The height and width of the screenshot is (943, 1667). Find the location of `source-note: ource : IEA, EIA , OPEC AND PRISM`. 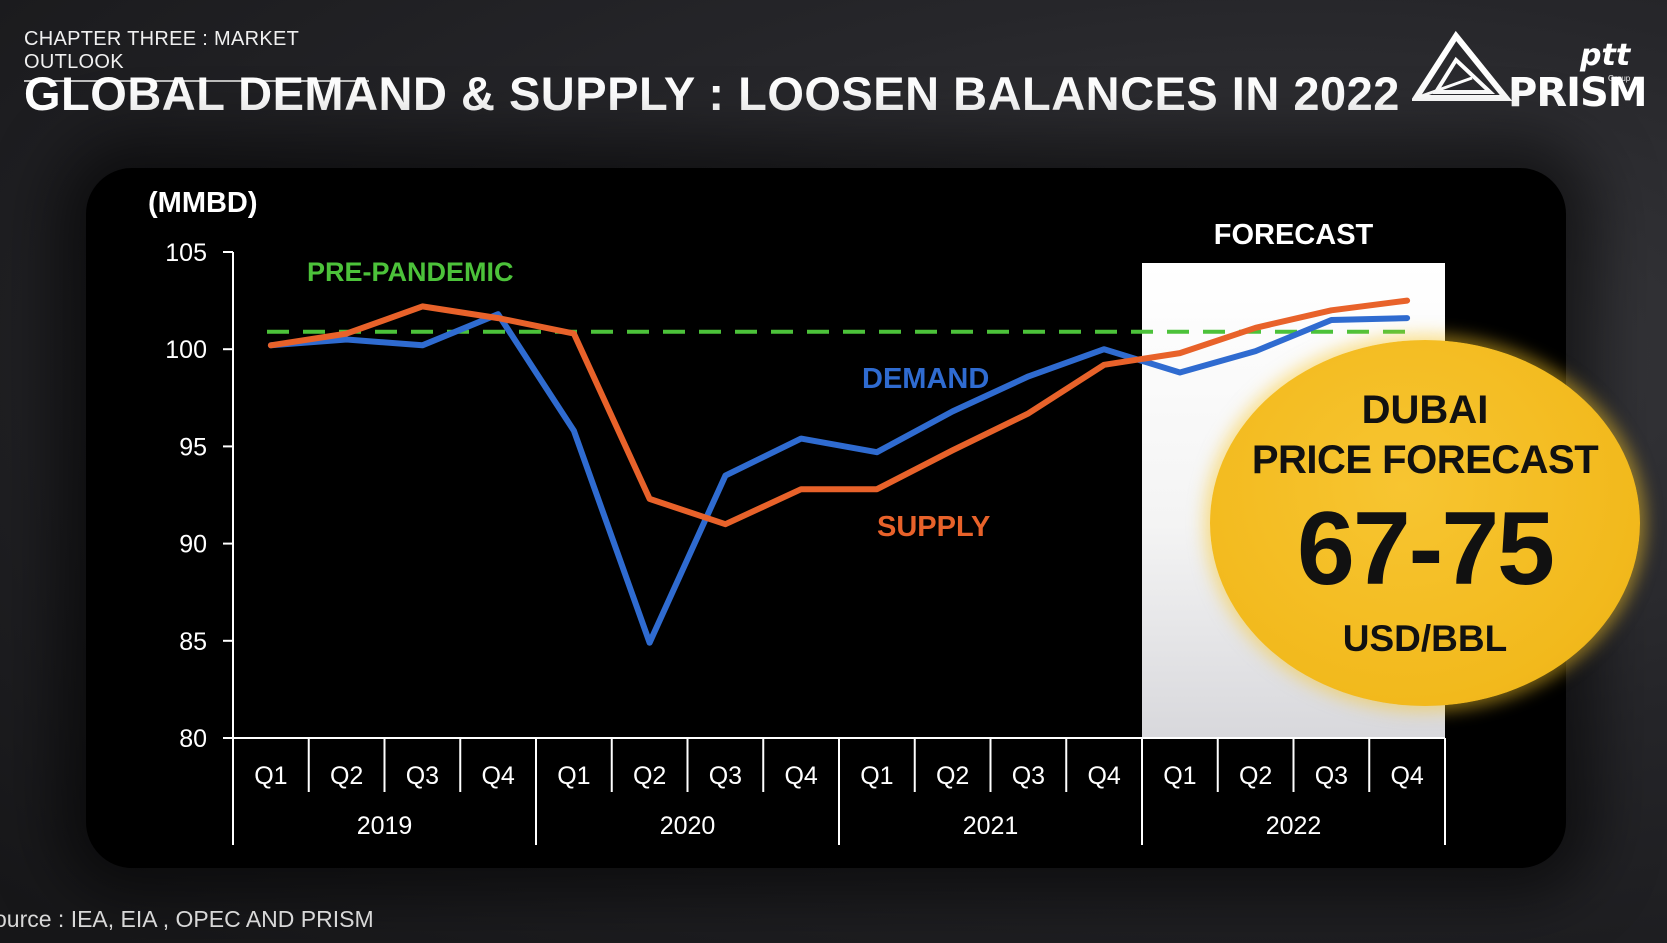

source-note: ource : IEA, EIA , OPEC AND PRISM is located at coordinates (187, 919).